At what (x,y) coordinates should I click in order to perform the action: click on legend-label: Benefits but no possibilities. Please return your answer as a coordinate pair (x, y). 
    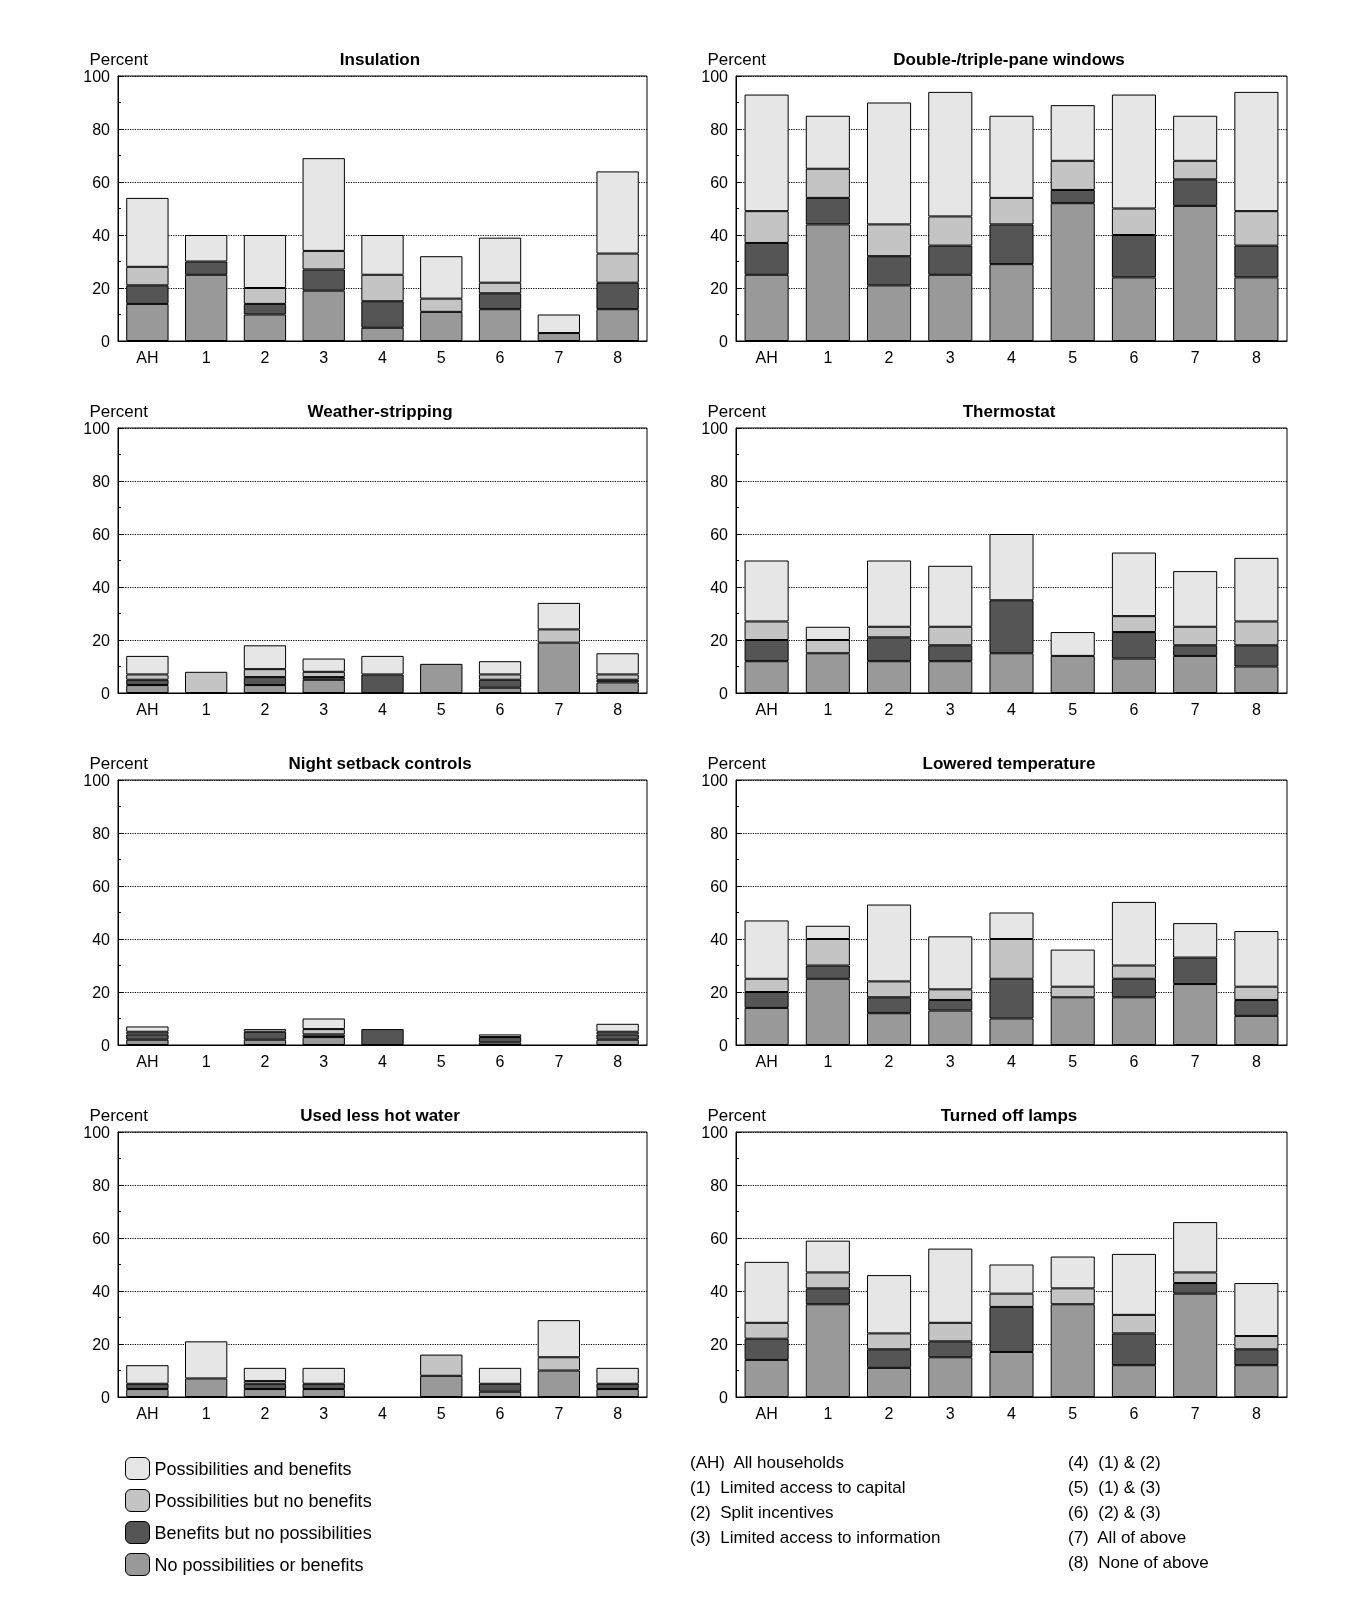
    Looking at the image, I should click on (263, 1532).